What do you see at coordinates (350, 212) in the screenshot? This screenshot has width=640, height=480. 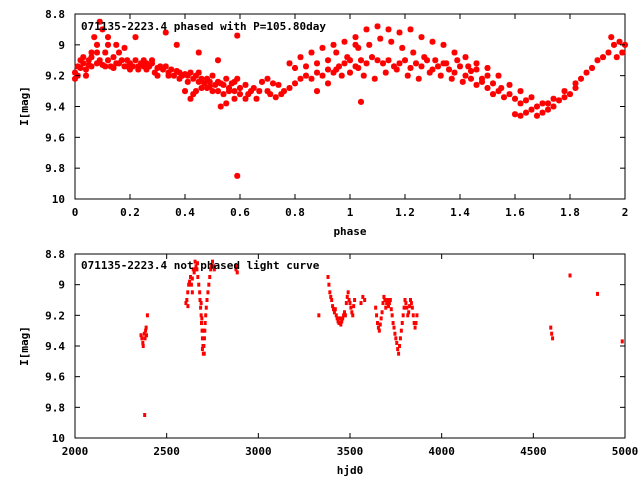 I see `x-tick-label: 1` at bounding box center [350, 212].